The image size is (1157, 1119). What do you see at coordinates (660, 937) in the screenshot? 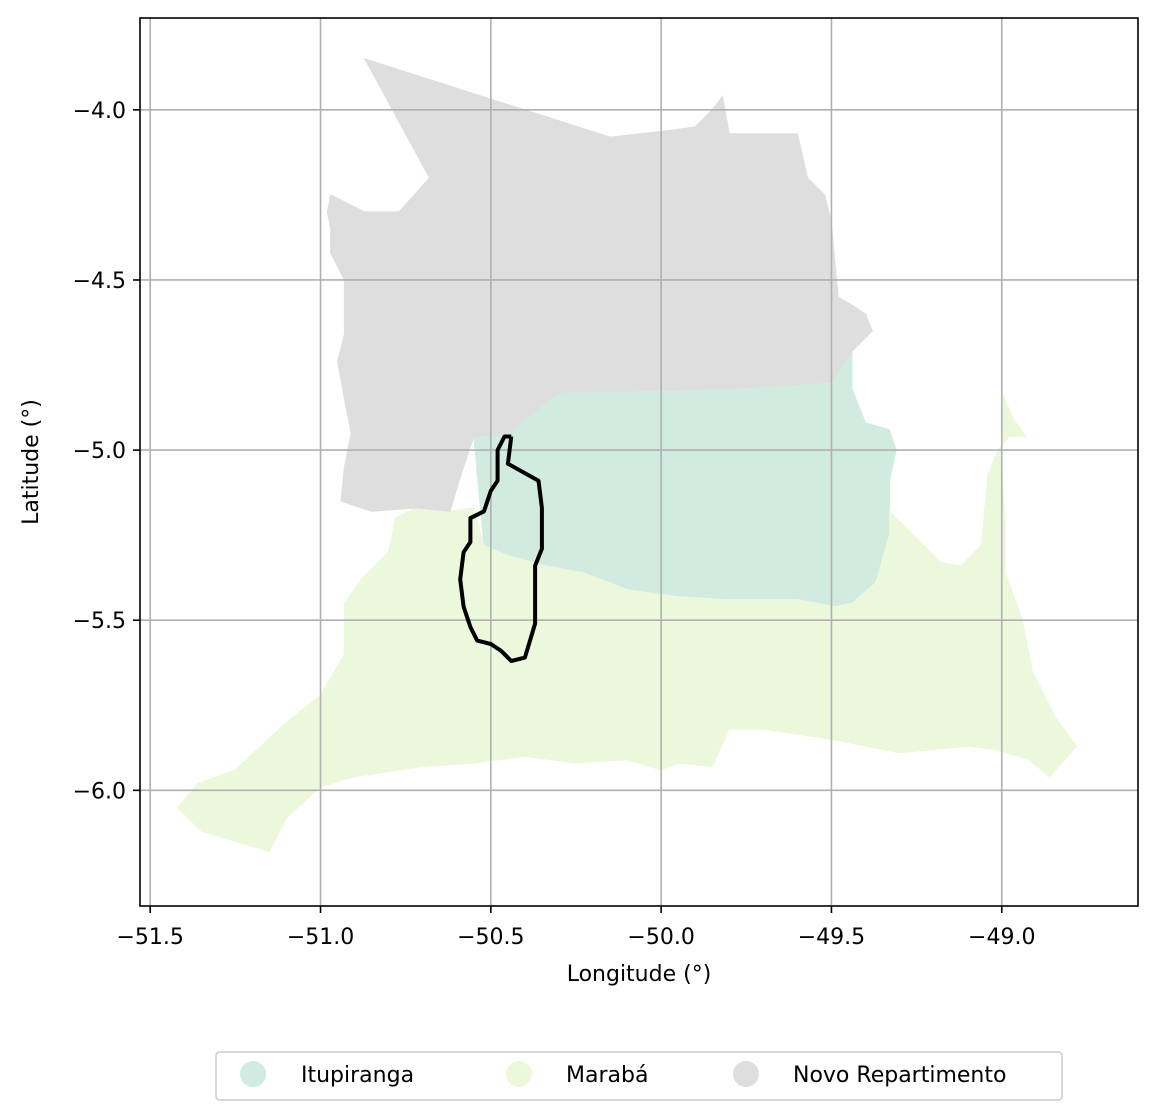
I see `x-tick-label: −50.0` at bounding box center [660, 937].